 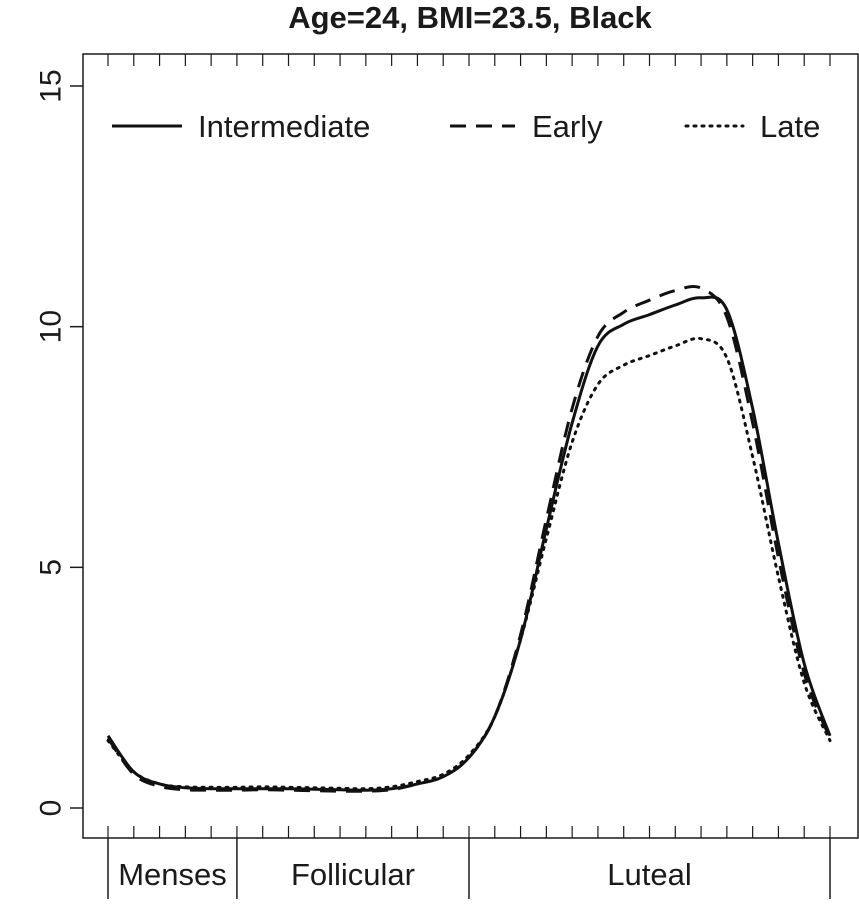 What do you see at coordinates (172, 874) in the screenshot?
I see `phase-label: Menses` at bounding box center [172, 874].